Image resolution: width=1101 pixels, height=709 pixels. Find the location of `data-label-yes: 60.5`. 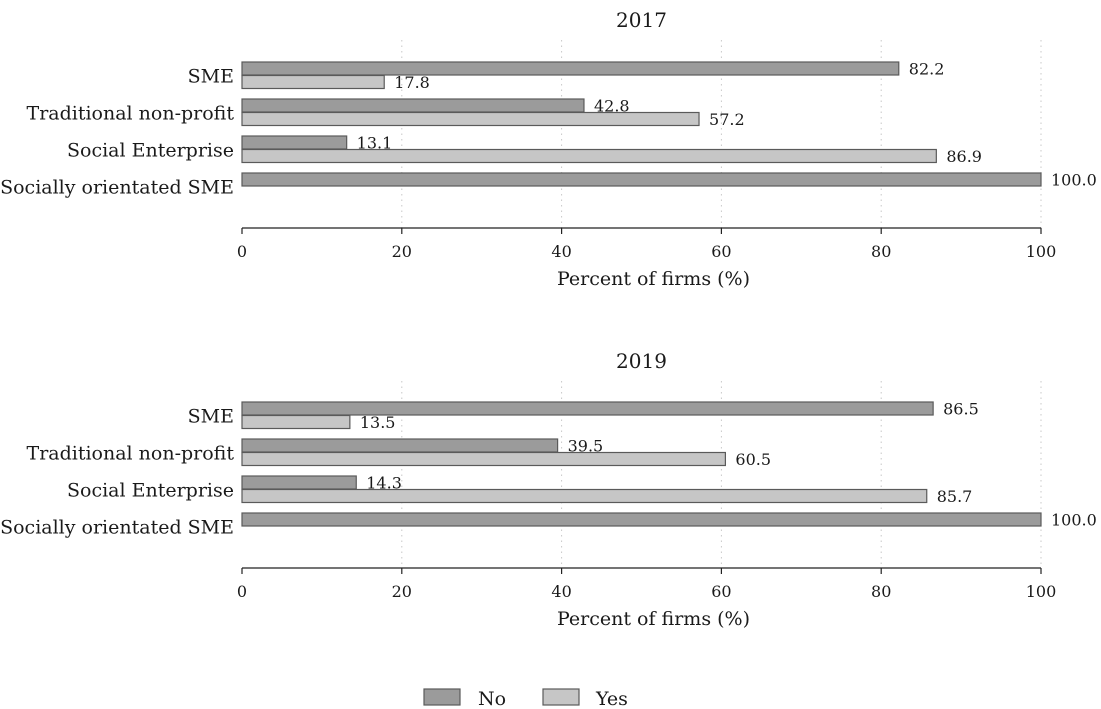

data-label-yes: 60.5 is located at coordinates (753, 459).